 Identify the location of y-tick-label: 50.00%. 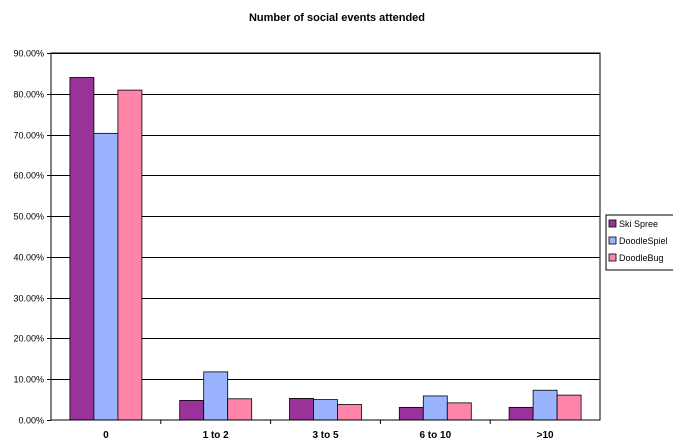
(28, 217).